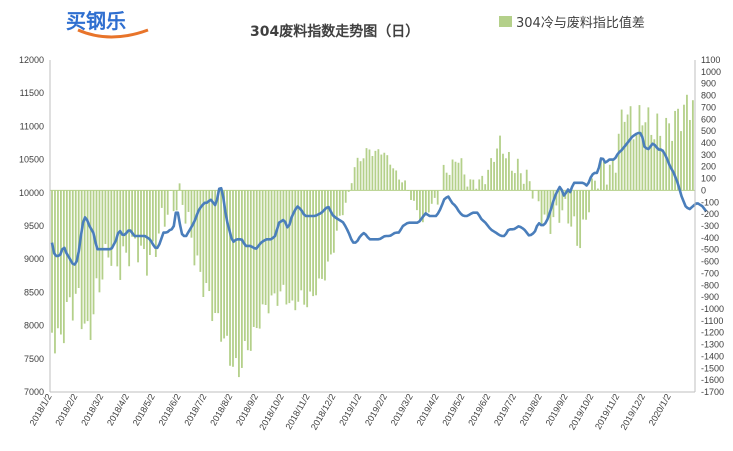 The height and width of the screenshot is (451, 733). I want to click on x-tick-label: 2018/8/2, so click(221, 409).